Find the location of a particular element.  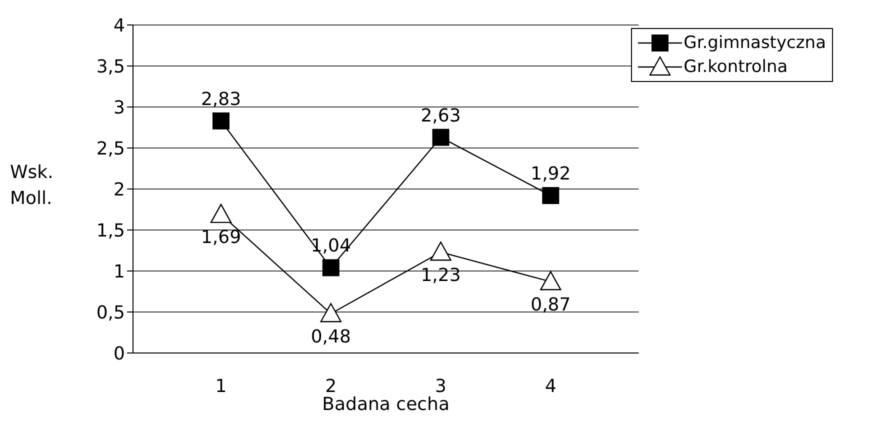

data-label: 1,69 is located at coordinates (221, 237).